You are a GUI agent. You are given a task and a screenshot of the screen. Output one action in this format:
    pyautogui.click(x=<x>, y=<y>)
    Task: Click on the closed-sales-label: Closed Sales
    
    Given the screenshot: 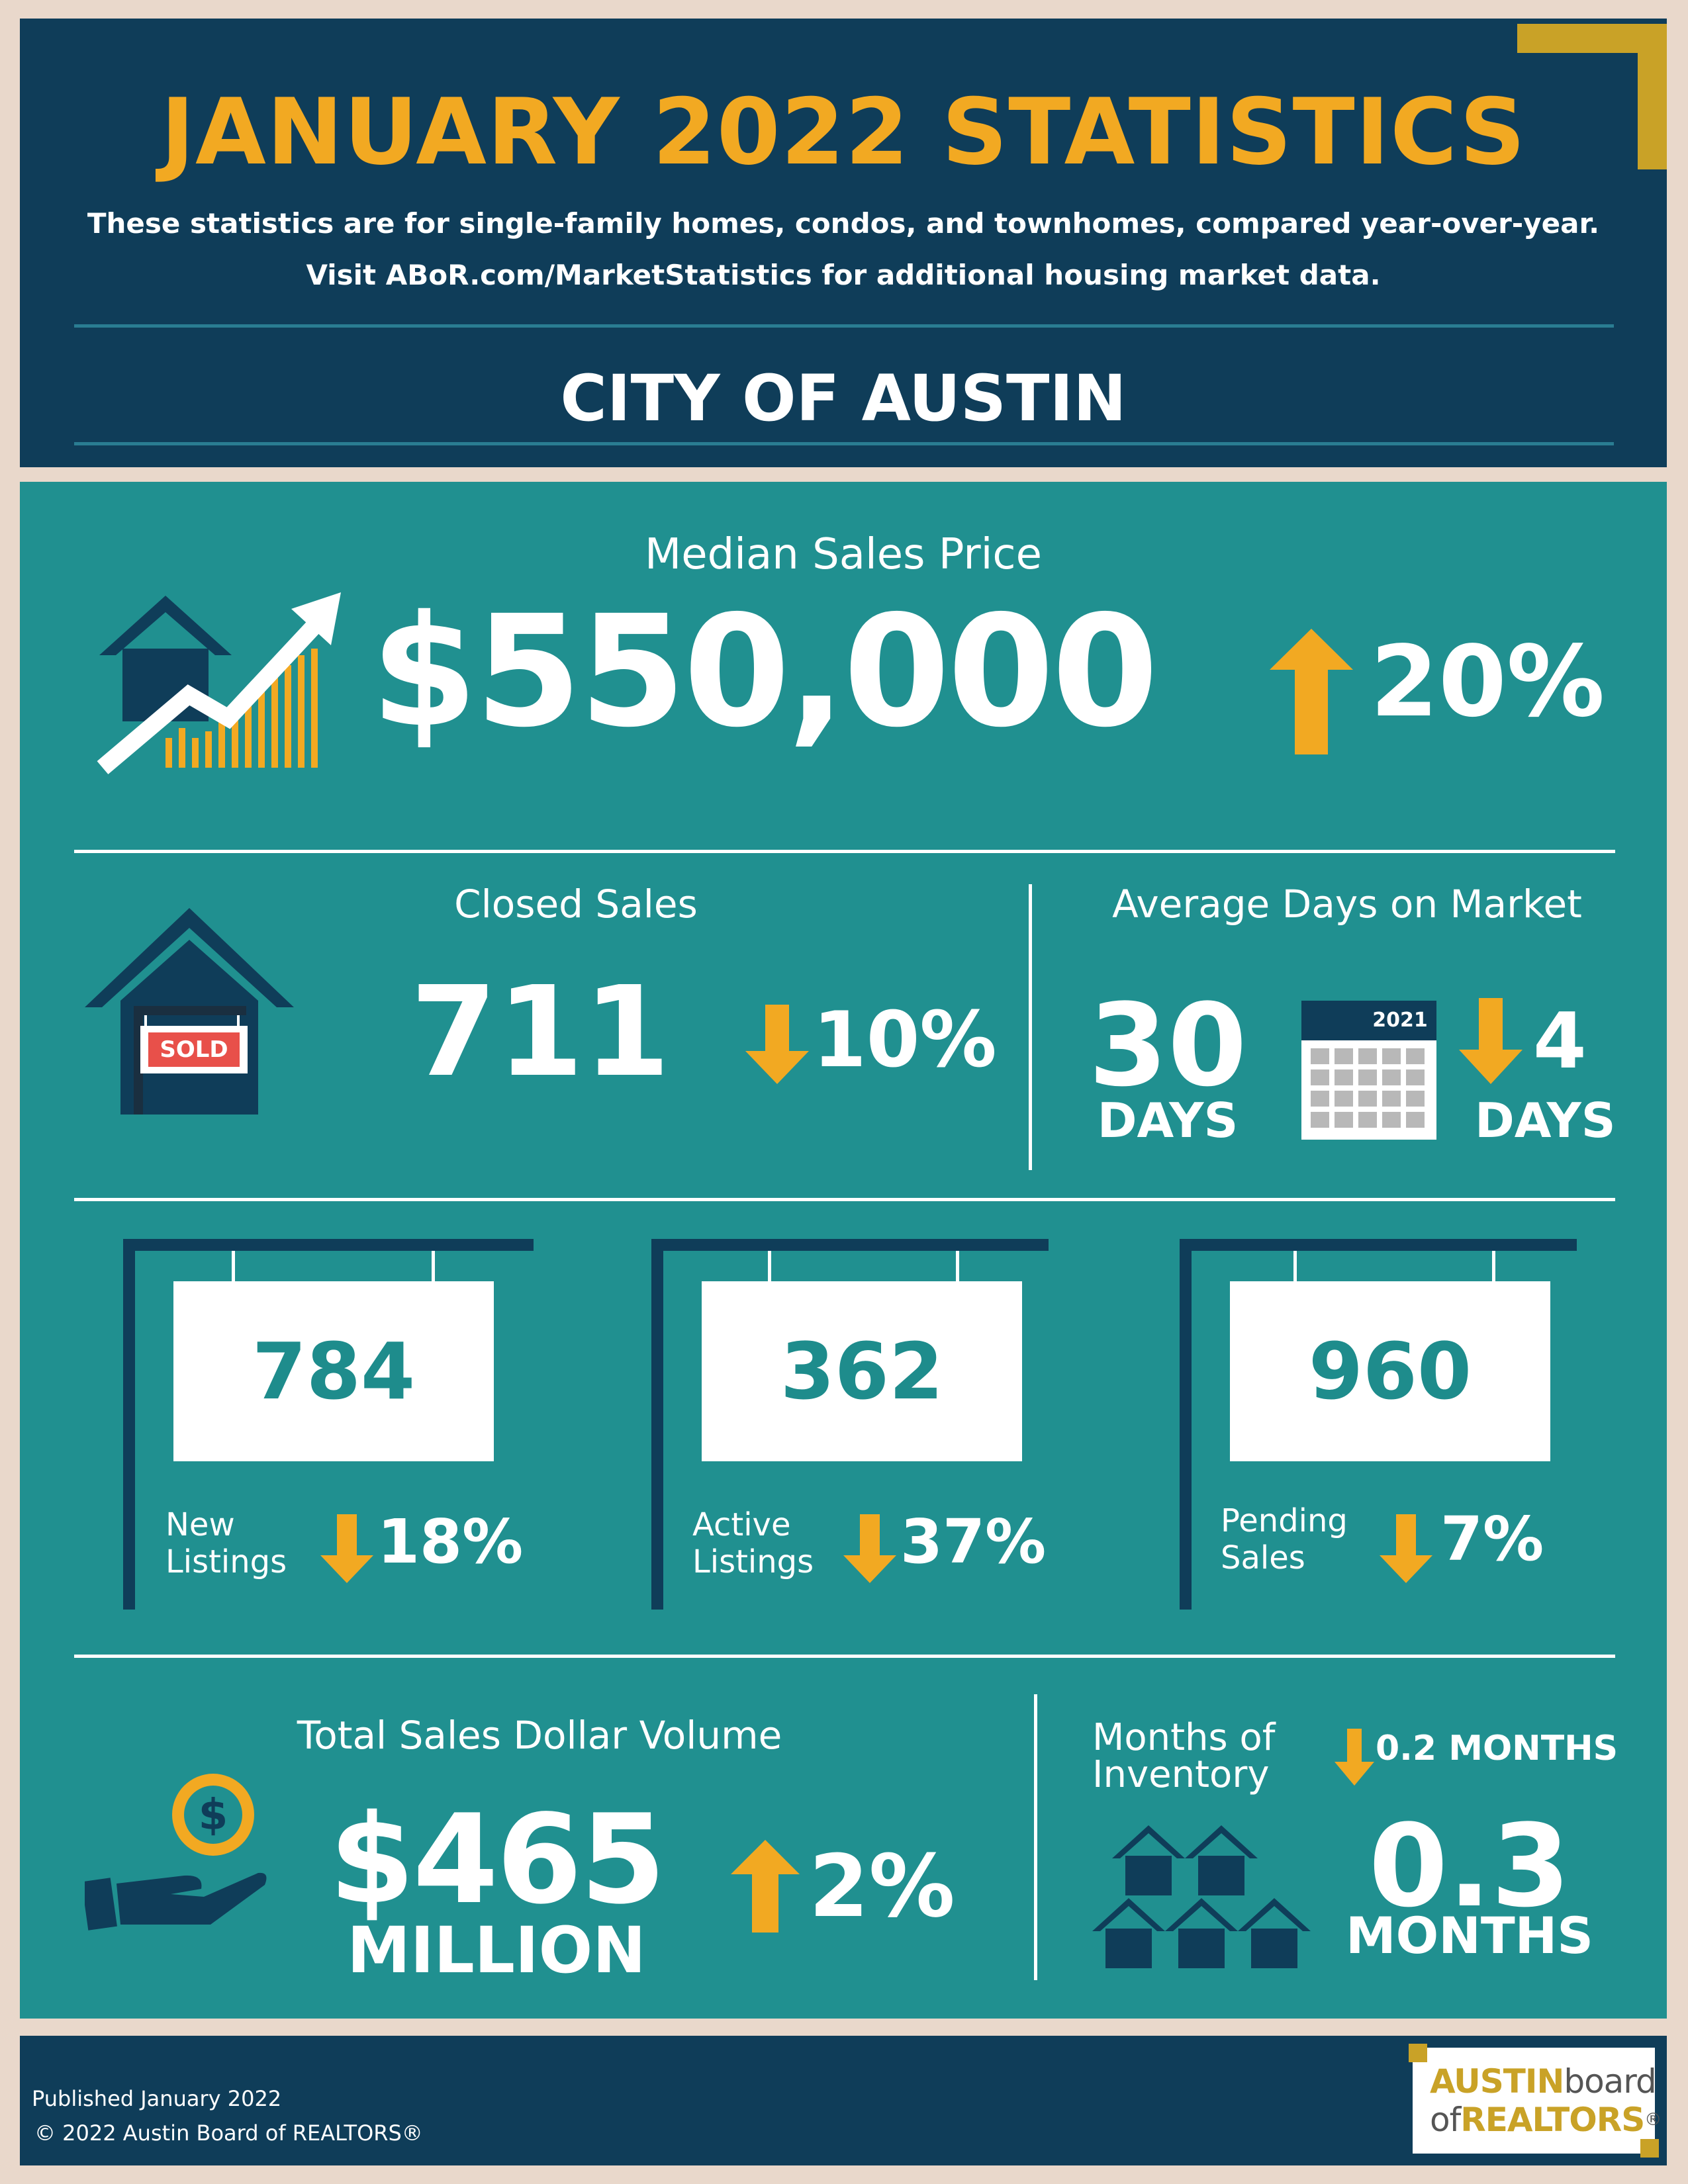 What is the action you would take?
    pyautogui.click(x=576, y=904)
    